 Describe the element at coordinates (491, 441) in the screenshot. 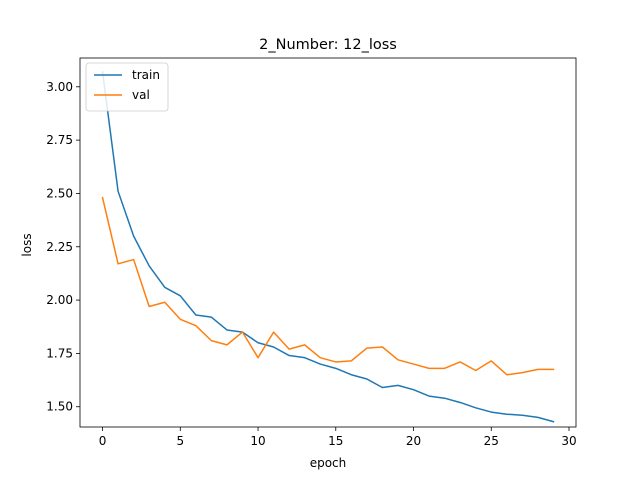

I see `x-tick-label: 25` at that location.